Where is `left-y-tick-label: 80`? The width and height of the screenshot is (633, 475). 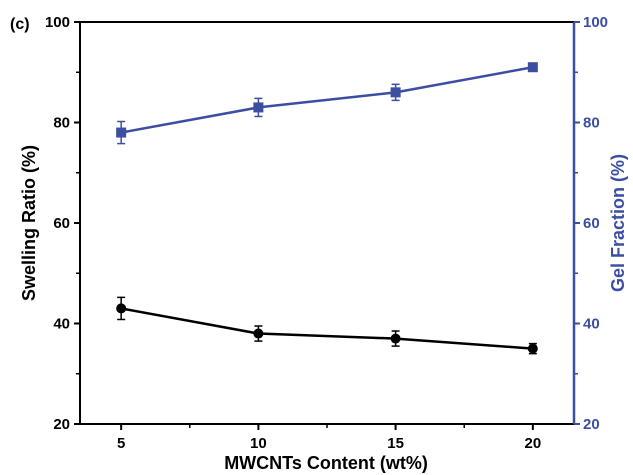
left-y-tick-label: 80 is located at coordinates (61, 123).